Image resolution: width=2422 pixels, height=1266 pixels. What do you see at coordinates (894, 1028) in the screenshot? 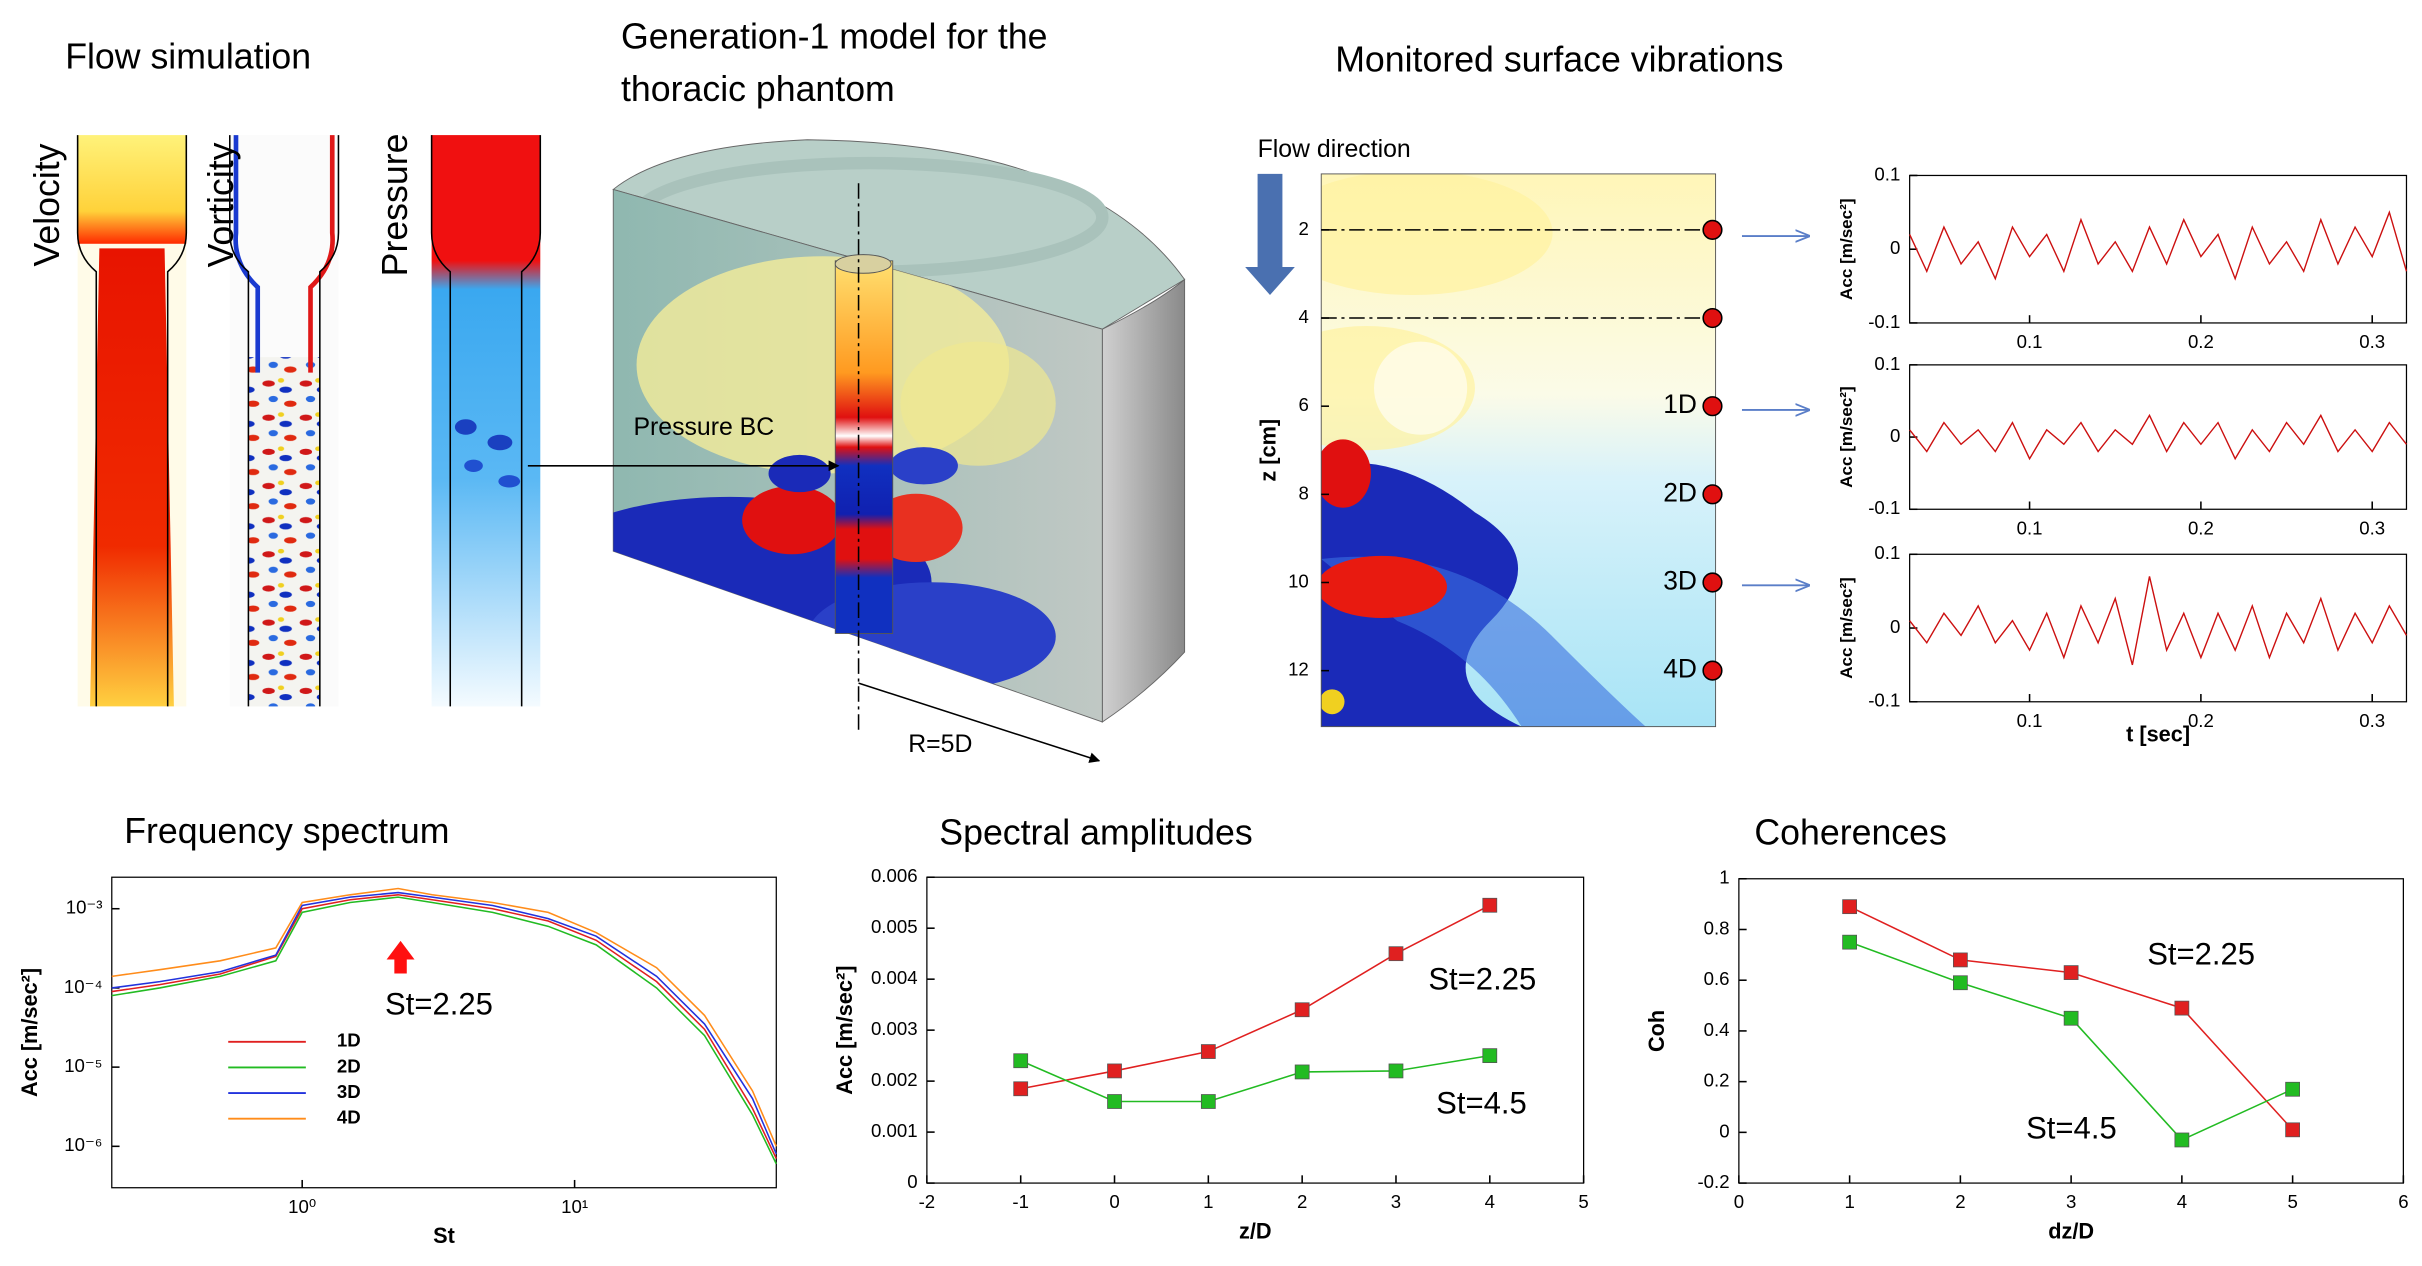
I see `y-tick-label: 0.003` at bounding box center [894, 1028].